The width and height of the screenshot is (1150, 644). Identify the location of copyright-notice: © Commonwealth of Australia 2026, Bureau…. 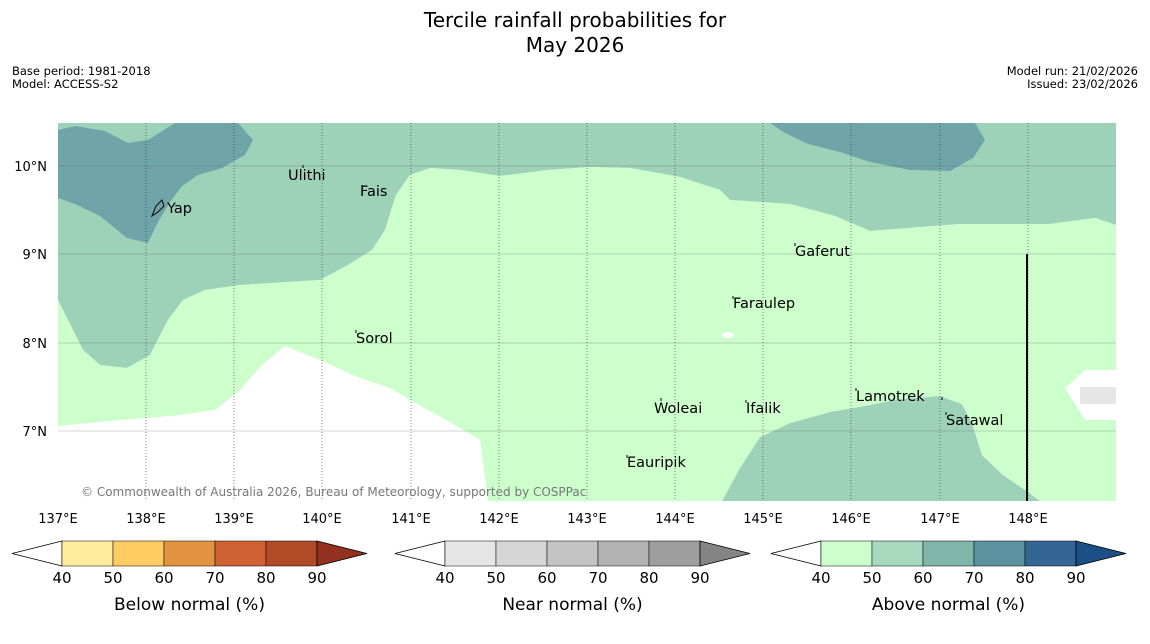
(333, 492).